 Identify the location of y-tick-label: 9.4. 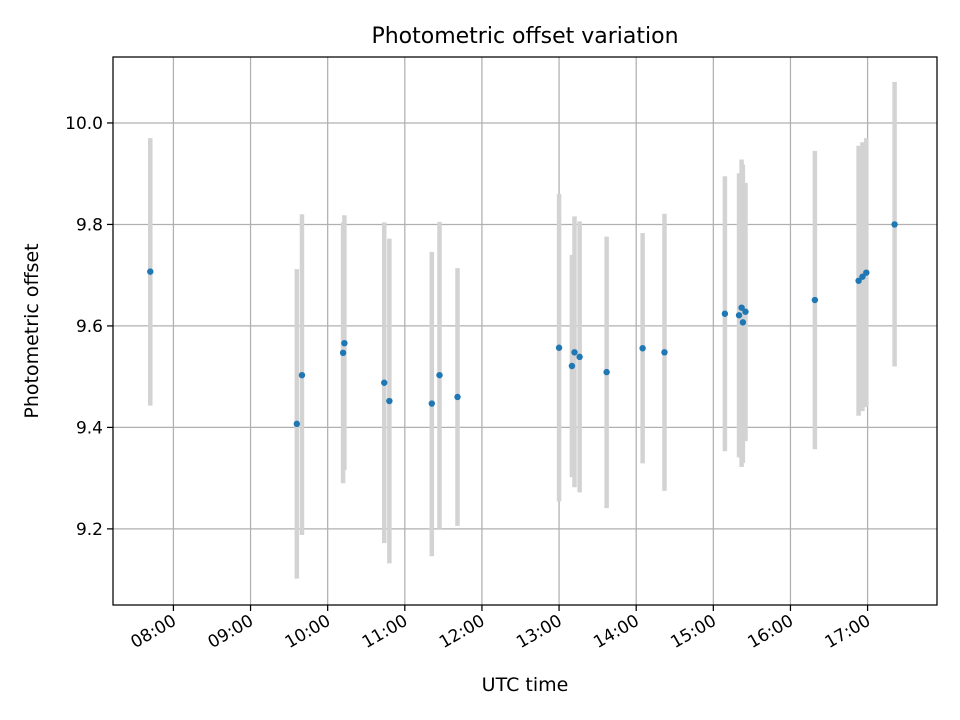
(89, 428).